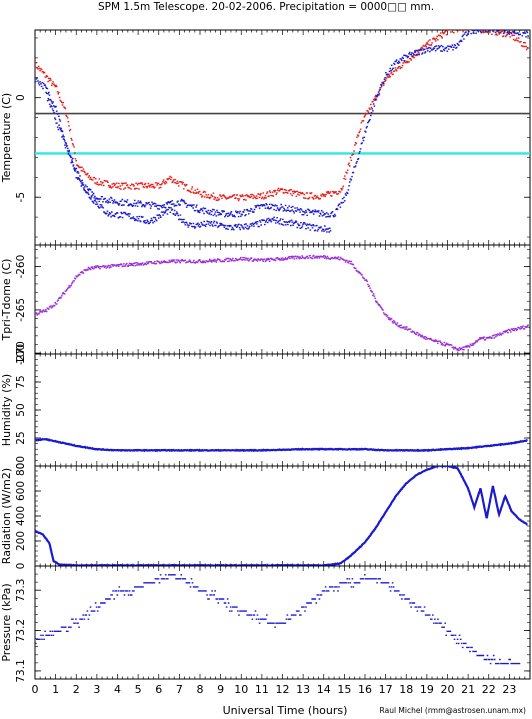 The width and height of the screenshot is (532, 719). Describe the element at coordinates (96, 689) in the screenshot. I see `x-tick-label: 3` at that location.